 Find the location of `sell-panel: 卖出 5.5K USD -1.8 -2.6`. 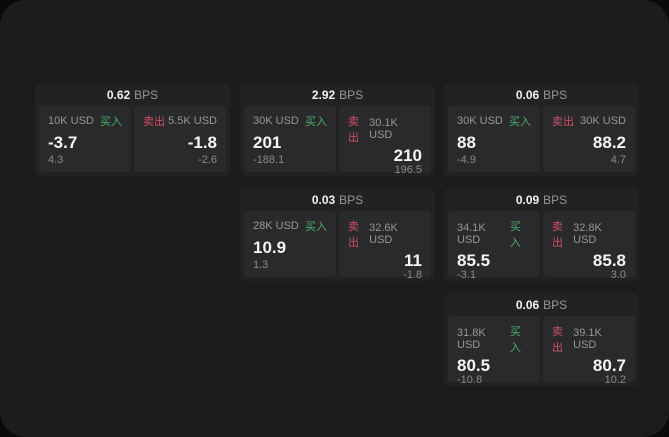

sell-panel: 卖出 5.5K USD -1.8 -2.6 is located at coordinates (180, 139).